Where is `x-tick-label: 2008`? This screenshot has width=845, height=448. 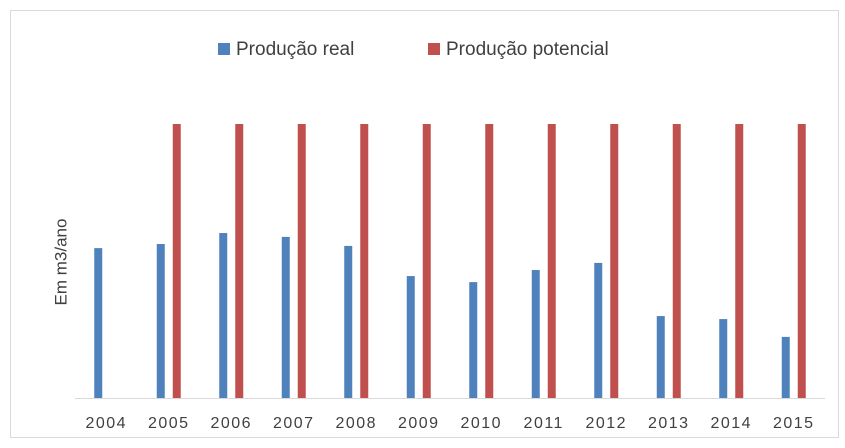 x-tick-label: 2008 is located at coordinates (356, 423).